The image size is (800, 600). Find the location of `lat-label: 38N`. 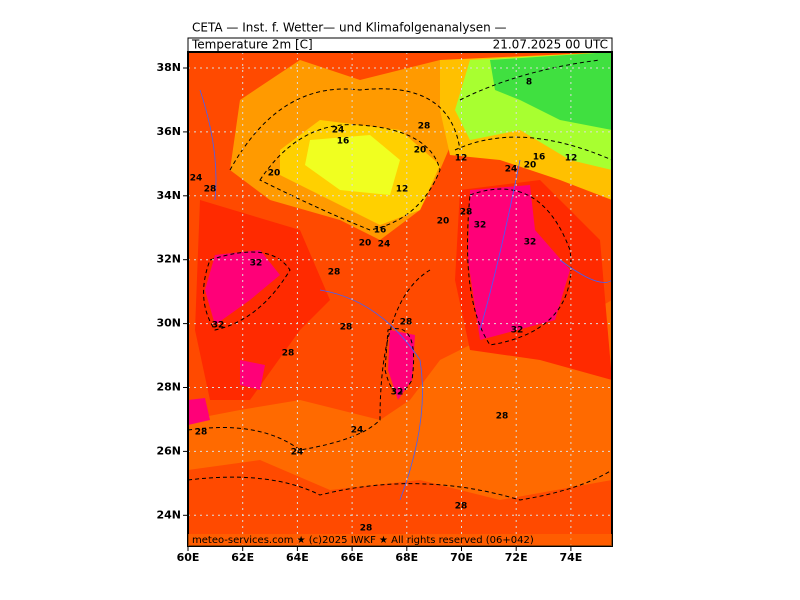

lat-label: 38N is located at coordinates (168, 67).